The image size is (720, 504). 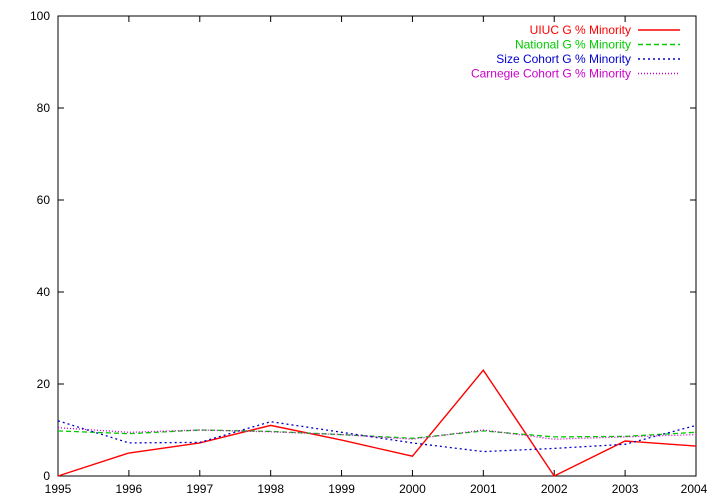 I want to click on x-tick-label: 2001, so click(x=483, y=489).